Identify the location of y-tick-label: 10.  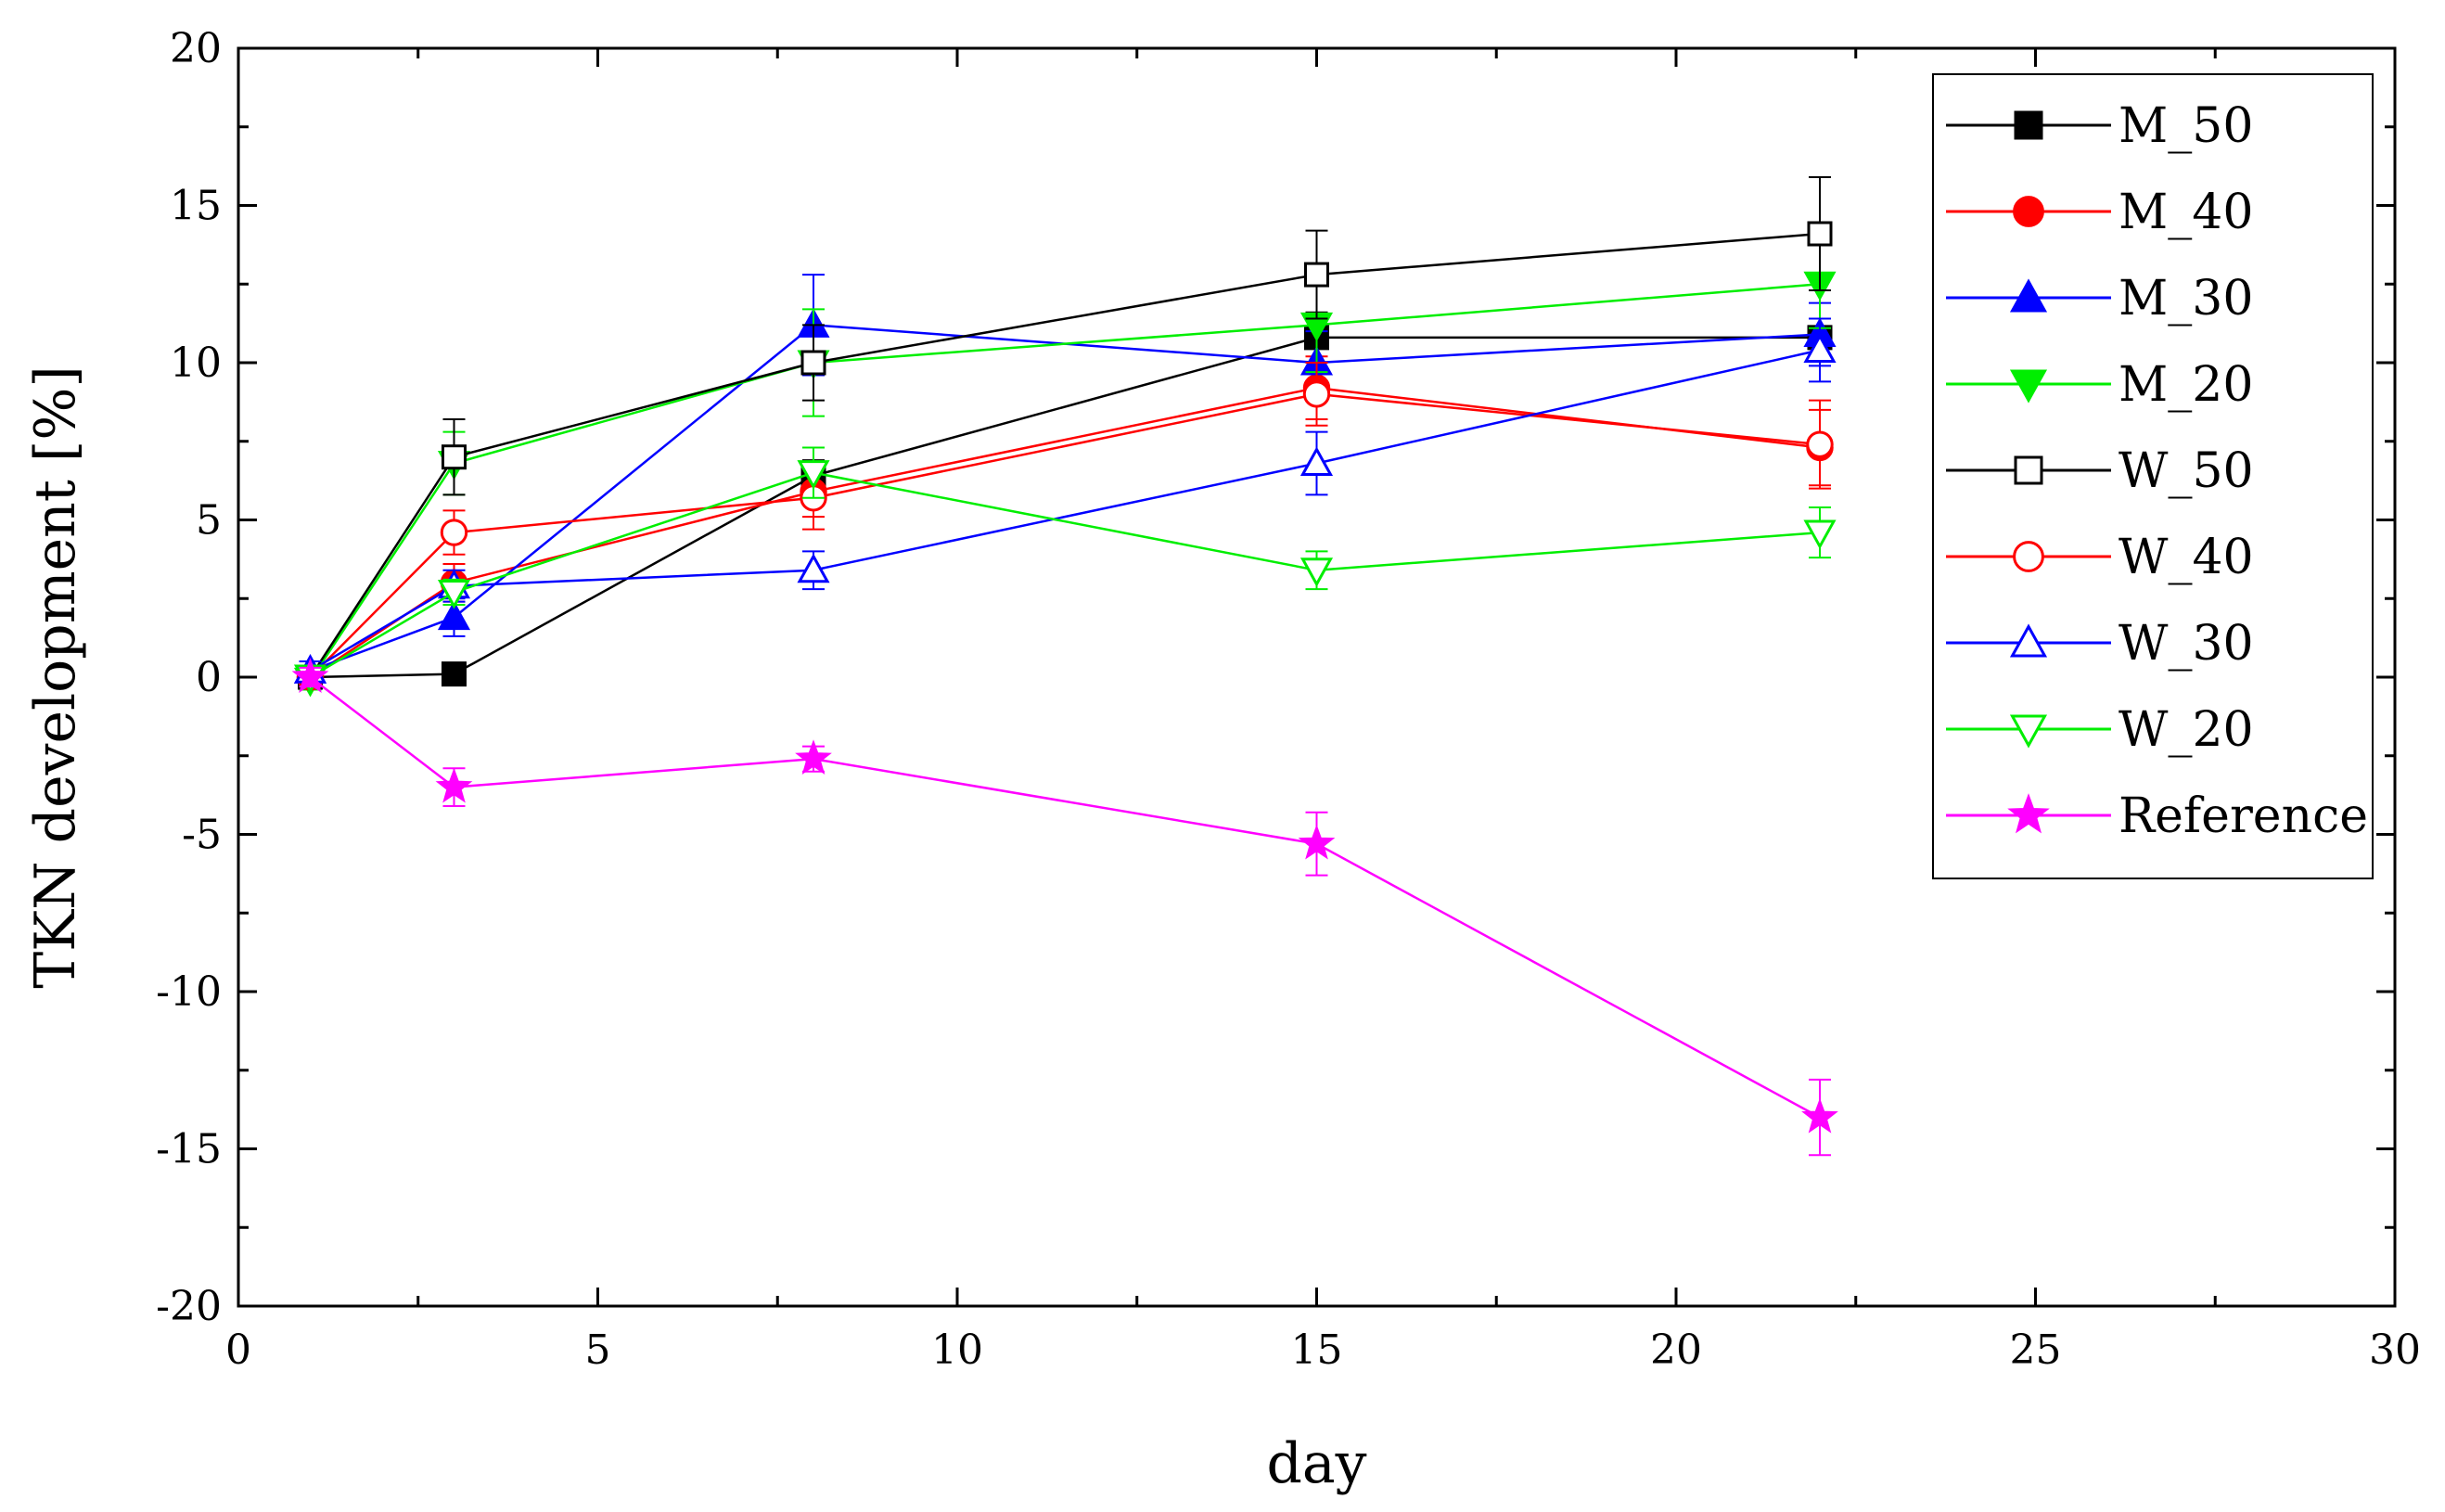
(196, 363).